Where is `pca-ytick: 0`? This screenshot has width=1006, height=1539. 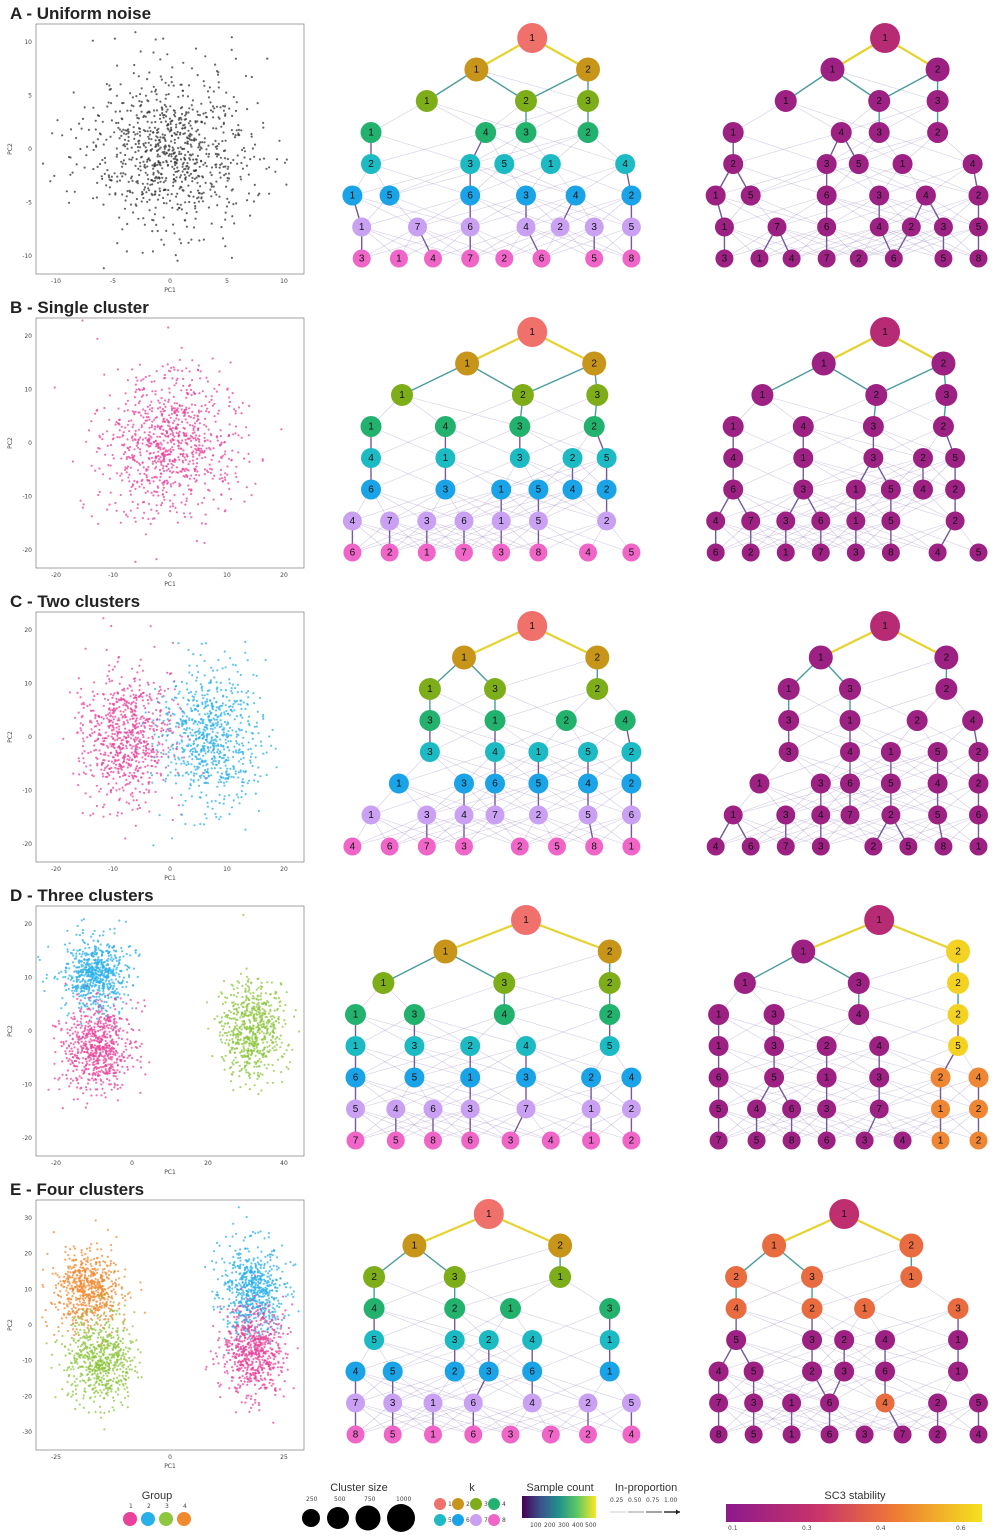
pca-ytick: 0 is located at coordinates (30, 149).